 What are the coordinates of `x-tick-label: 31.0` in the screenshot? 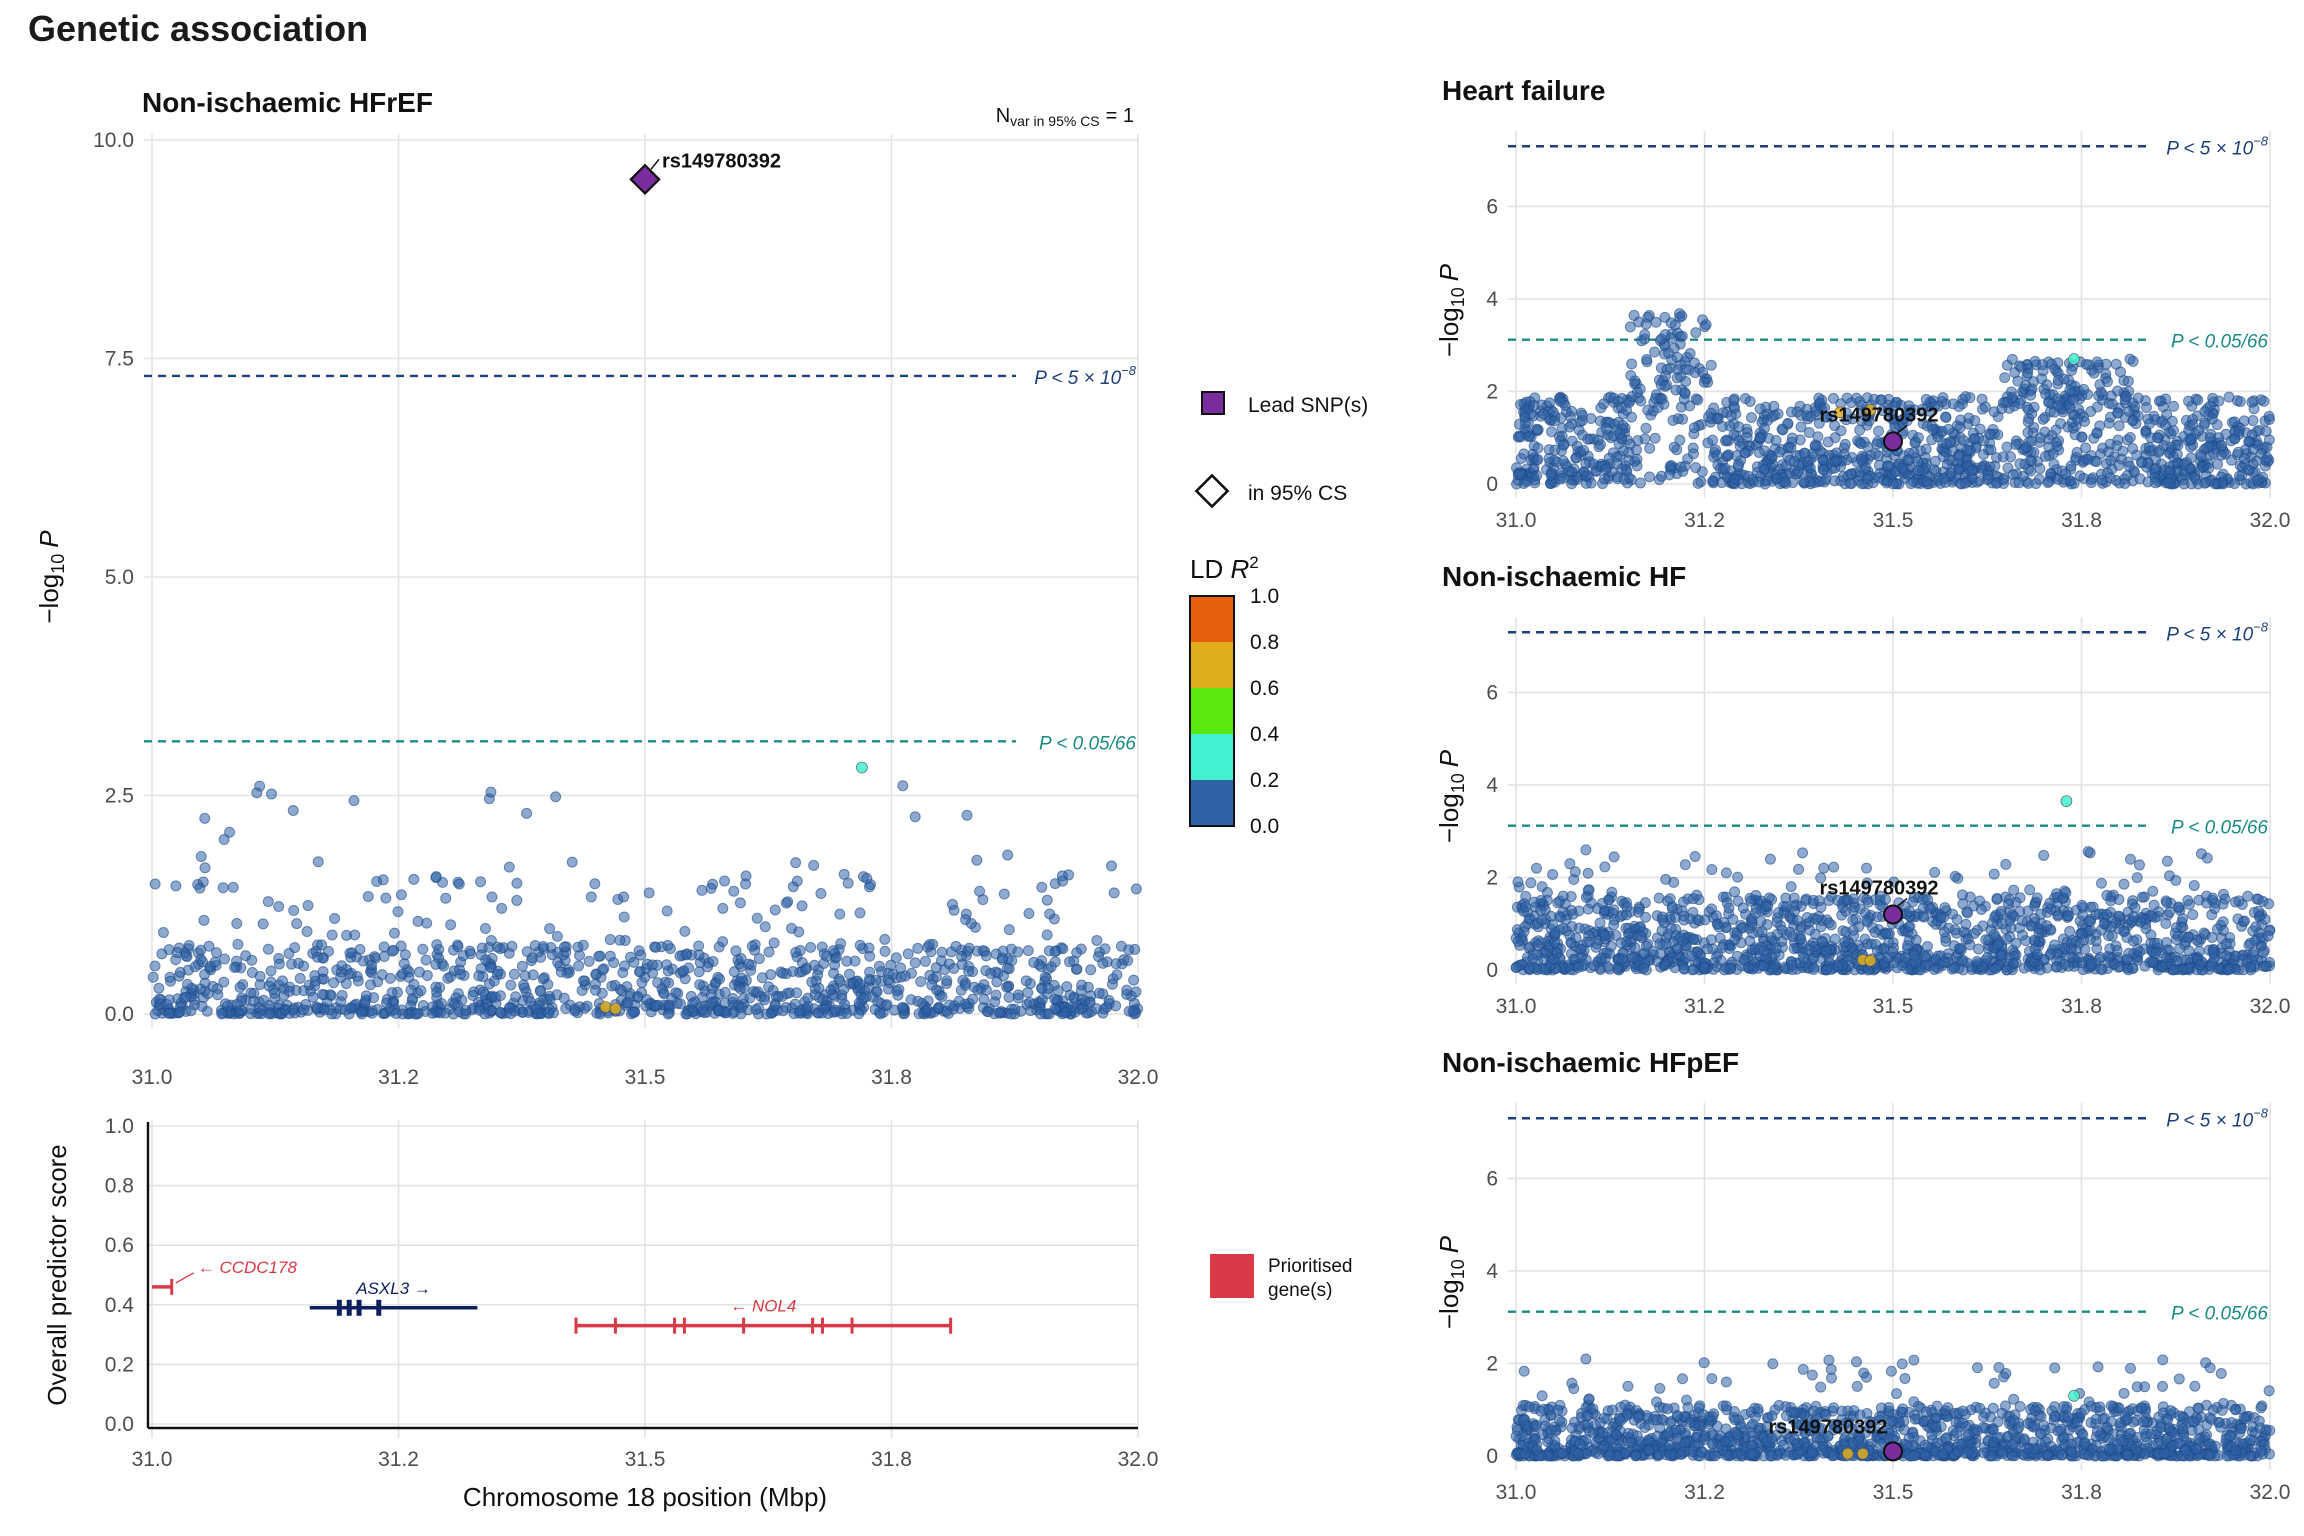 It's located at (1516, 1492).